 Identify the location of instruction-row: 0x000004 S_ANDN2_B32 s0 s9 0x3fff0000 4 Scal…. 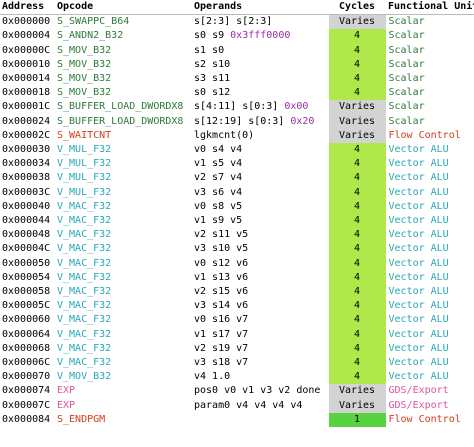
(237, 36).